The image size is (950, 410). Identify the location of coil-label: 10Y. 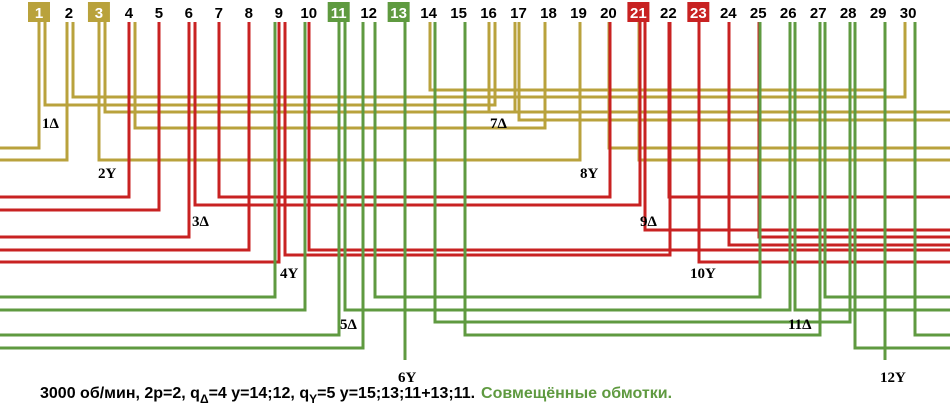
(703, 274).